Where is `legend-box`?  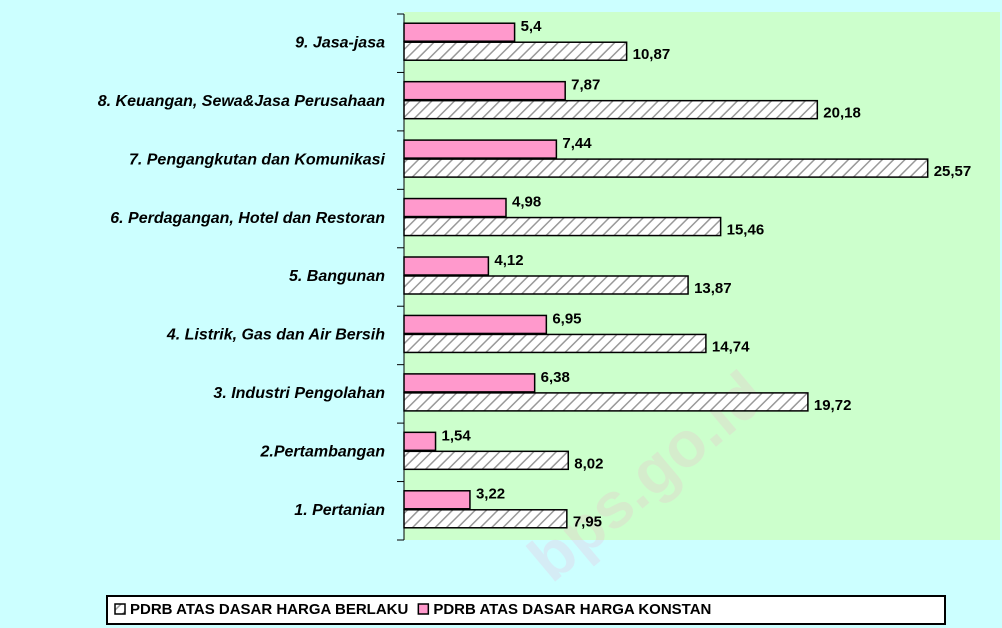
legend-box is located at coordinates (526, 610).